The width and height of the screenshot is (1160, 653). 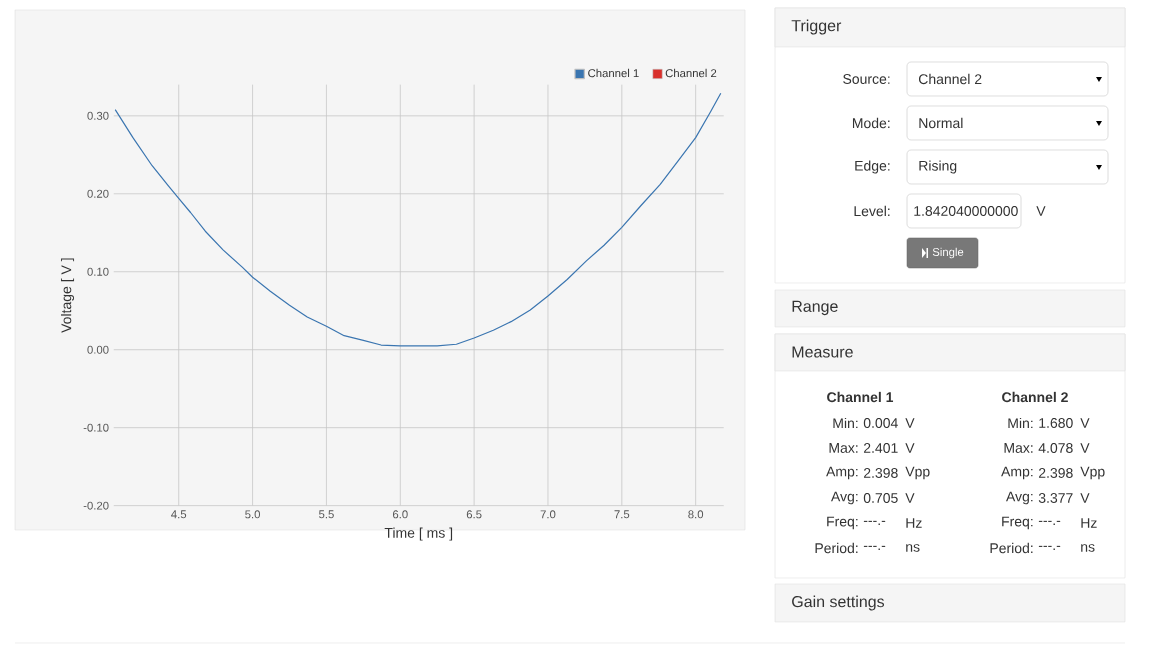 What do you see at coordinates (98, 349) in the screenshot?
I see `y-tick-label: 0.00` at bounding box center [98, 349].